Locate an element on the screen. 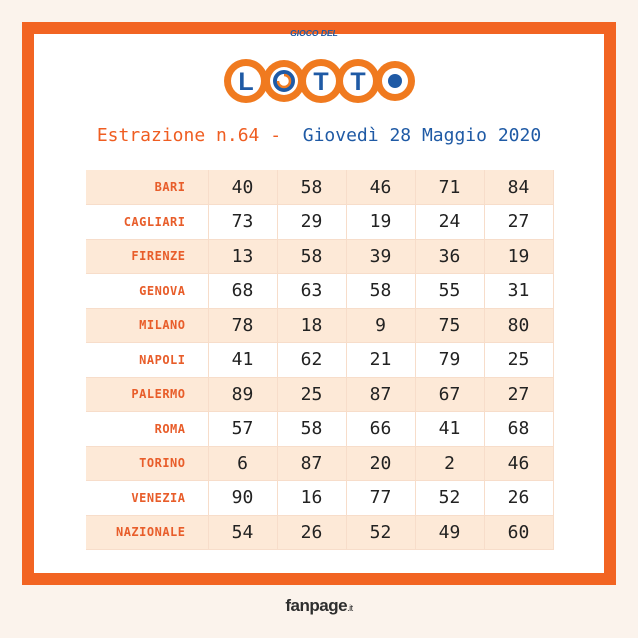 Image resolution: width=638 pixels, height=638 pixels. draw-row-milano: MILANO 78 18 9 75 80 is located at coordinates (320, 325).